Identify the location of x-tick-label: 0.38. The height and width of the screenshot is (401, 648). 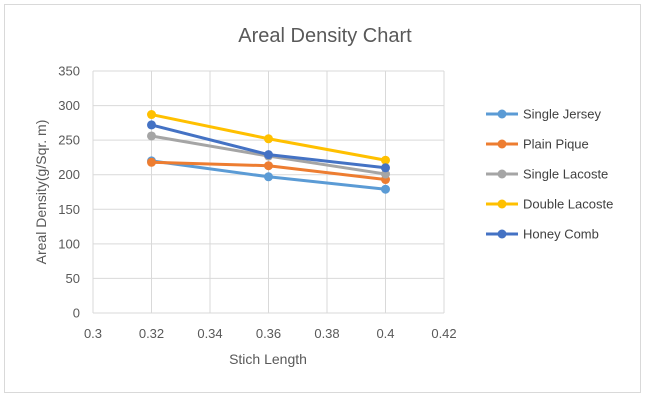
(326, 333).